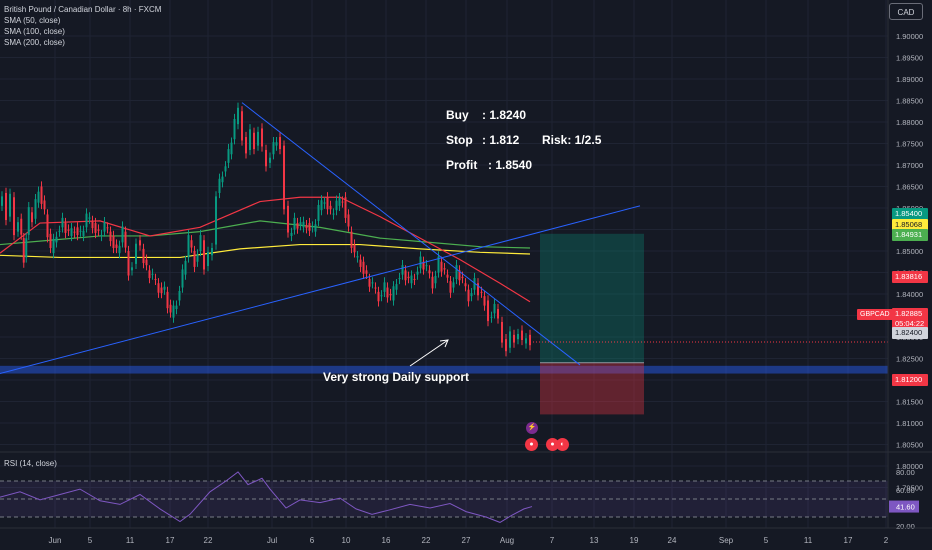 The width and height of the screenshot is (932, 550). I want to click on support-zone, so click(444, 369).